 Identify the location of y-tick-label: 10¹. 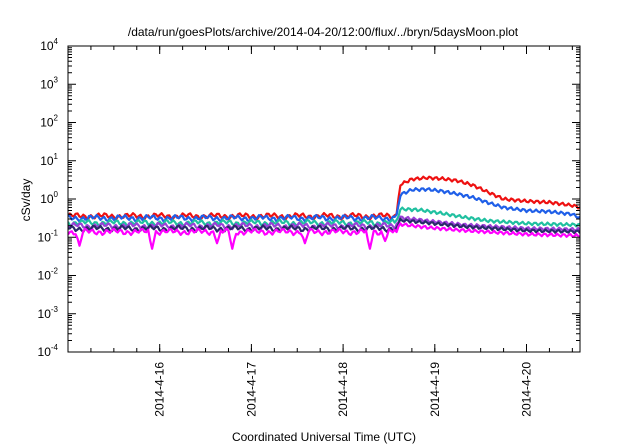
(49, 160).